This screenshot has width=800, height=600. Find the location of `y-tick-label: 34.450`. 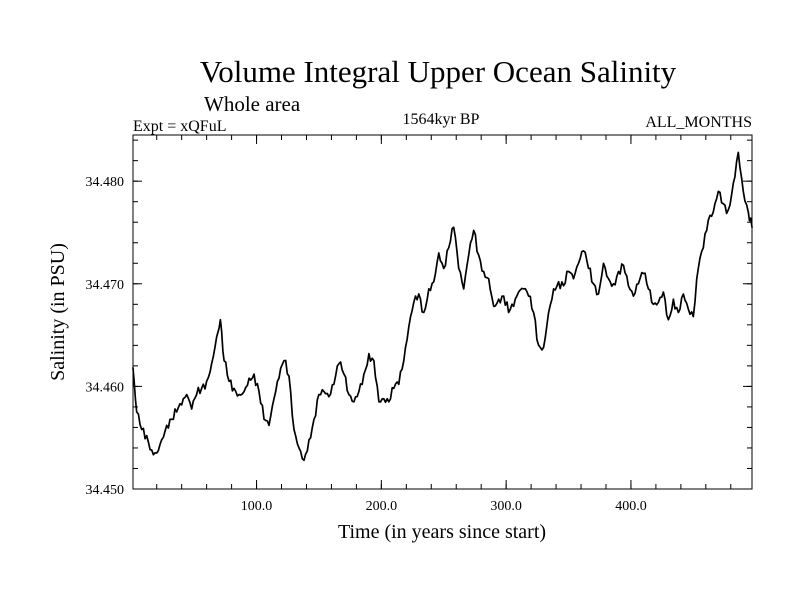

y-tick-label: 34.450 is located at coordinates (105, 490).